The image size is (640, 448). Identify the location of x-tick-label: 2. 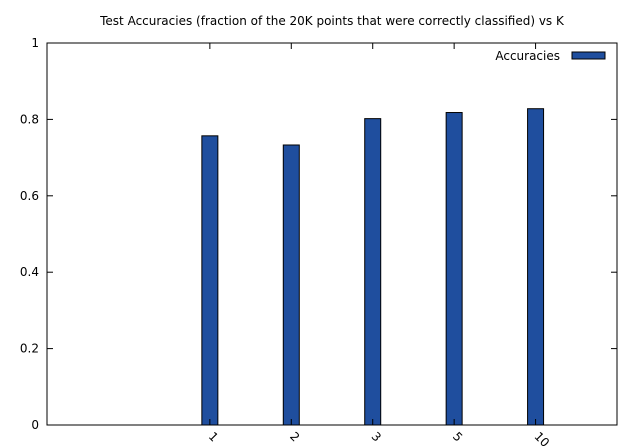
(294, 436).